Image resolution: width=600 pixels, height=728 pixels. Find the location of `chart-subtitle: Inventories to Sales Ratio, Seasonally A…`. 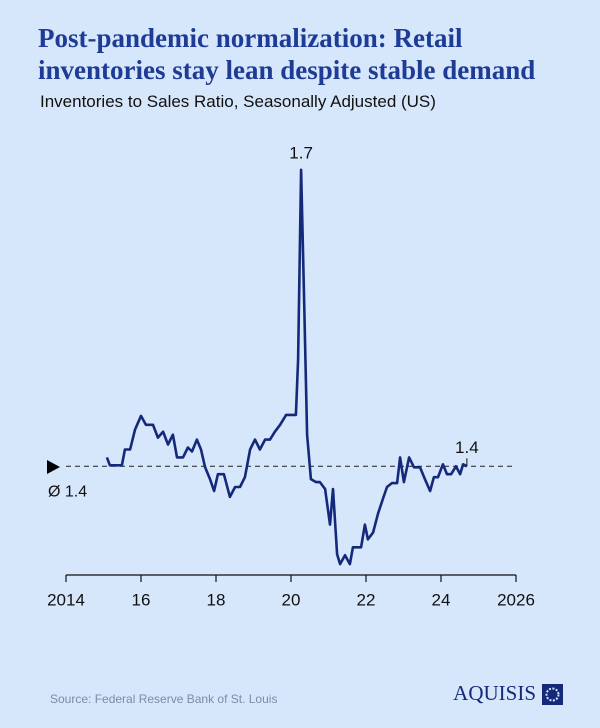

chart-subtitle: Inventories to Sales Ratio, Seasonally A… is located at coordinates (238, 101).